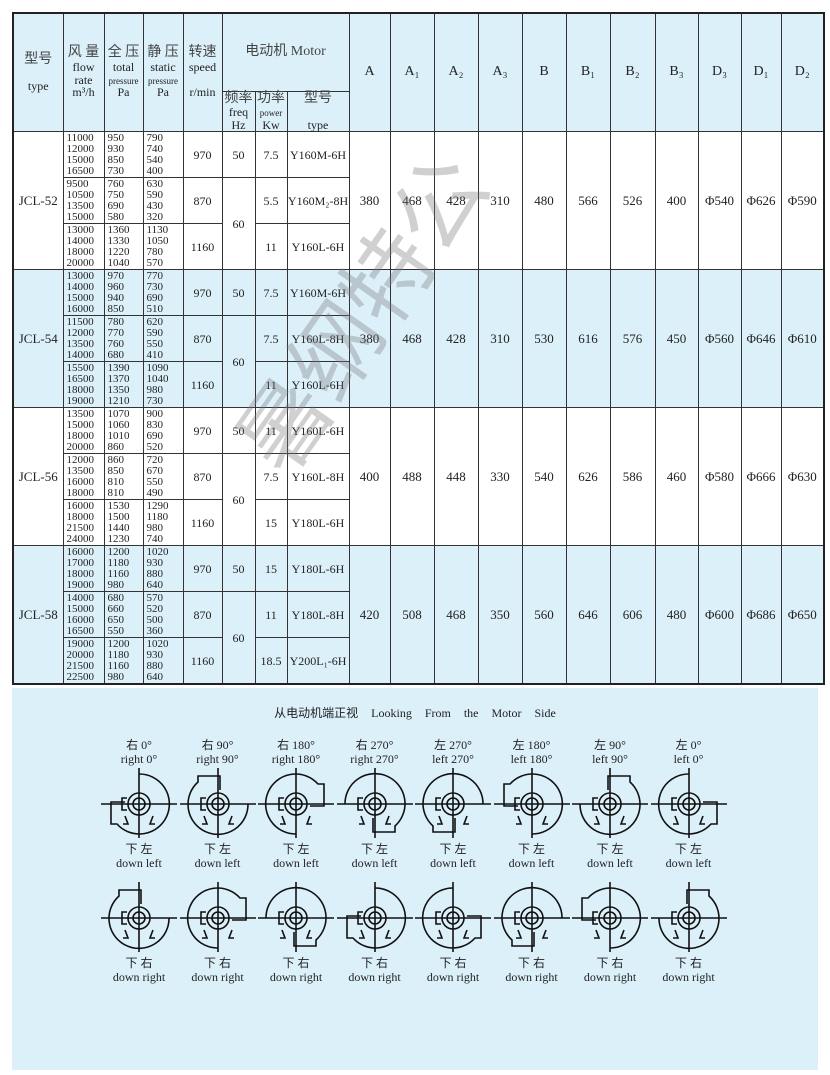 This screenshot has width=830, height=1075. I want to click on static-value: 780, so click(155, 251).